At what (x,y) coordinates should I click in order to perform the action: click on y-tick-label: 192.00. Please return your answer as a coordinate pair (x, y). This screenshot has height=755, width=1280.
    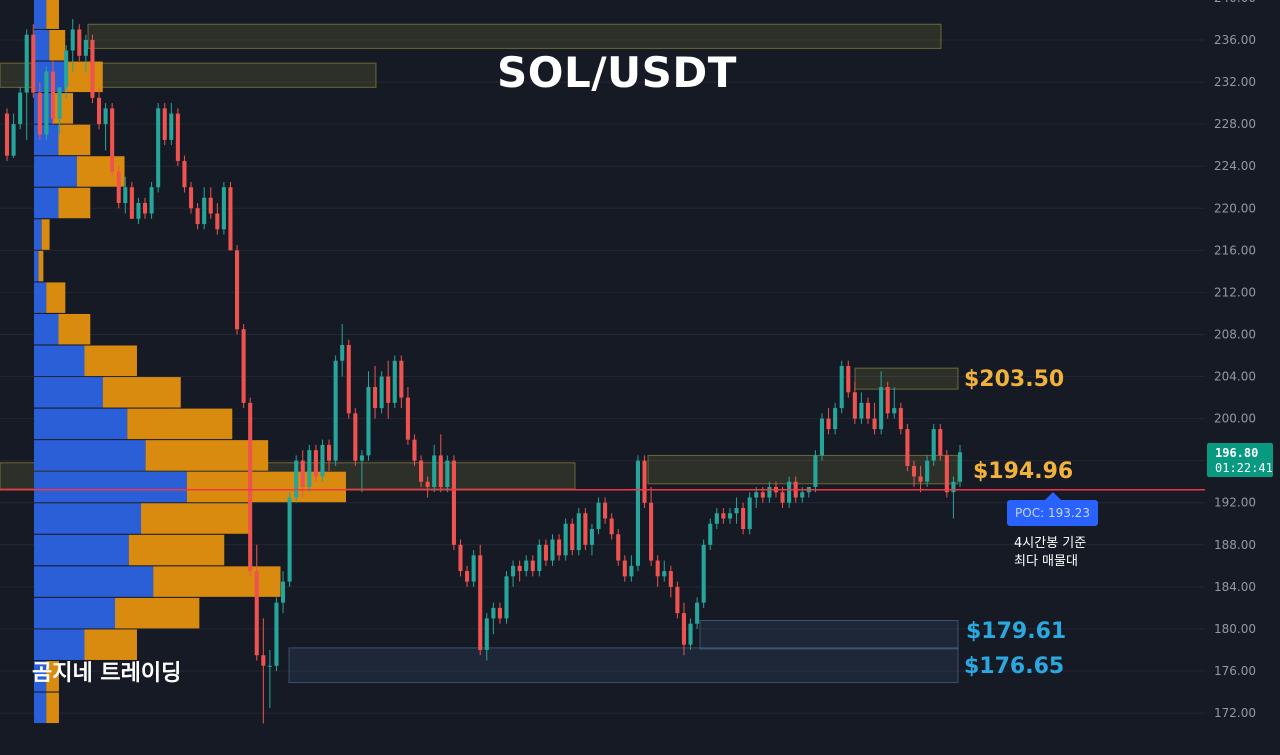
    Looking at the image, I should click on (1235, 503).